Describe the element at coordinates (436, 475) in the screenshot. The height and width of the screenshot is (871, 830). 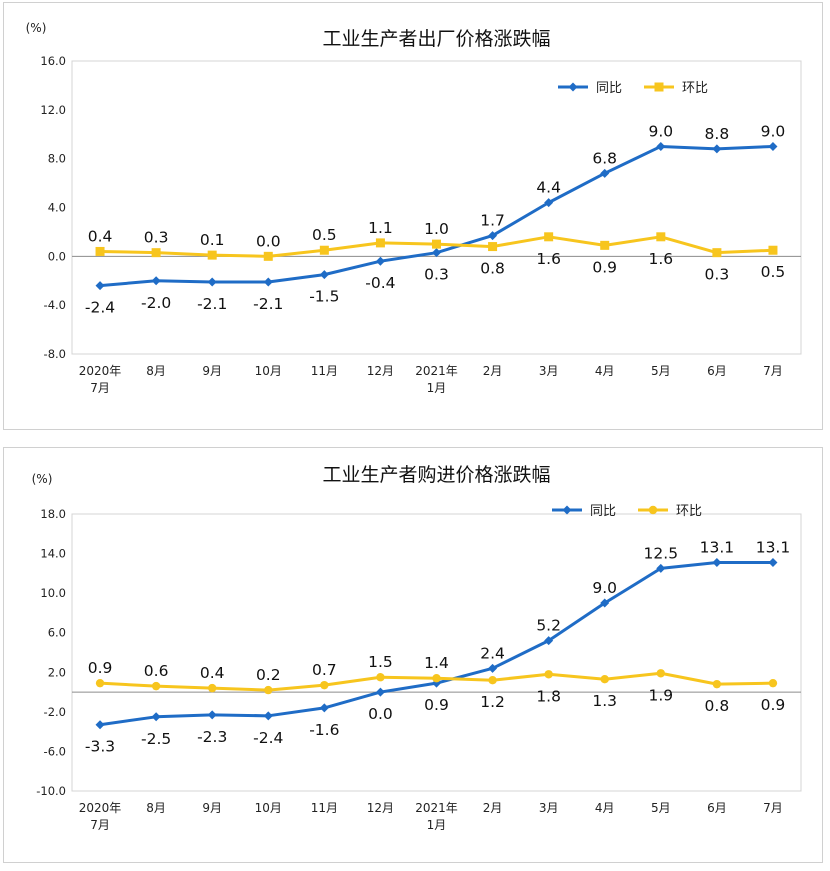
I see `chart-title: 工业生产者购进价格涨跌幅` at that location.